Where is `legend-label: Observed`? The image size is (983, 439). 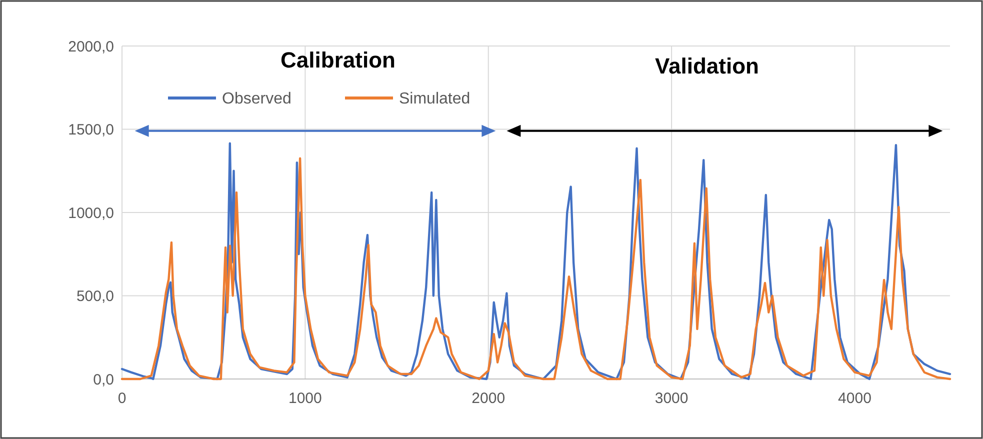
legend-label: Observed is located at coordinates (257, 99).